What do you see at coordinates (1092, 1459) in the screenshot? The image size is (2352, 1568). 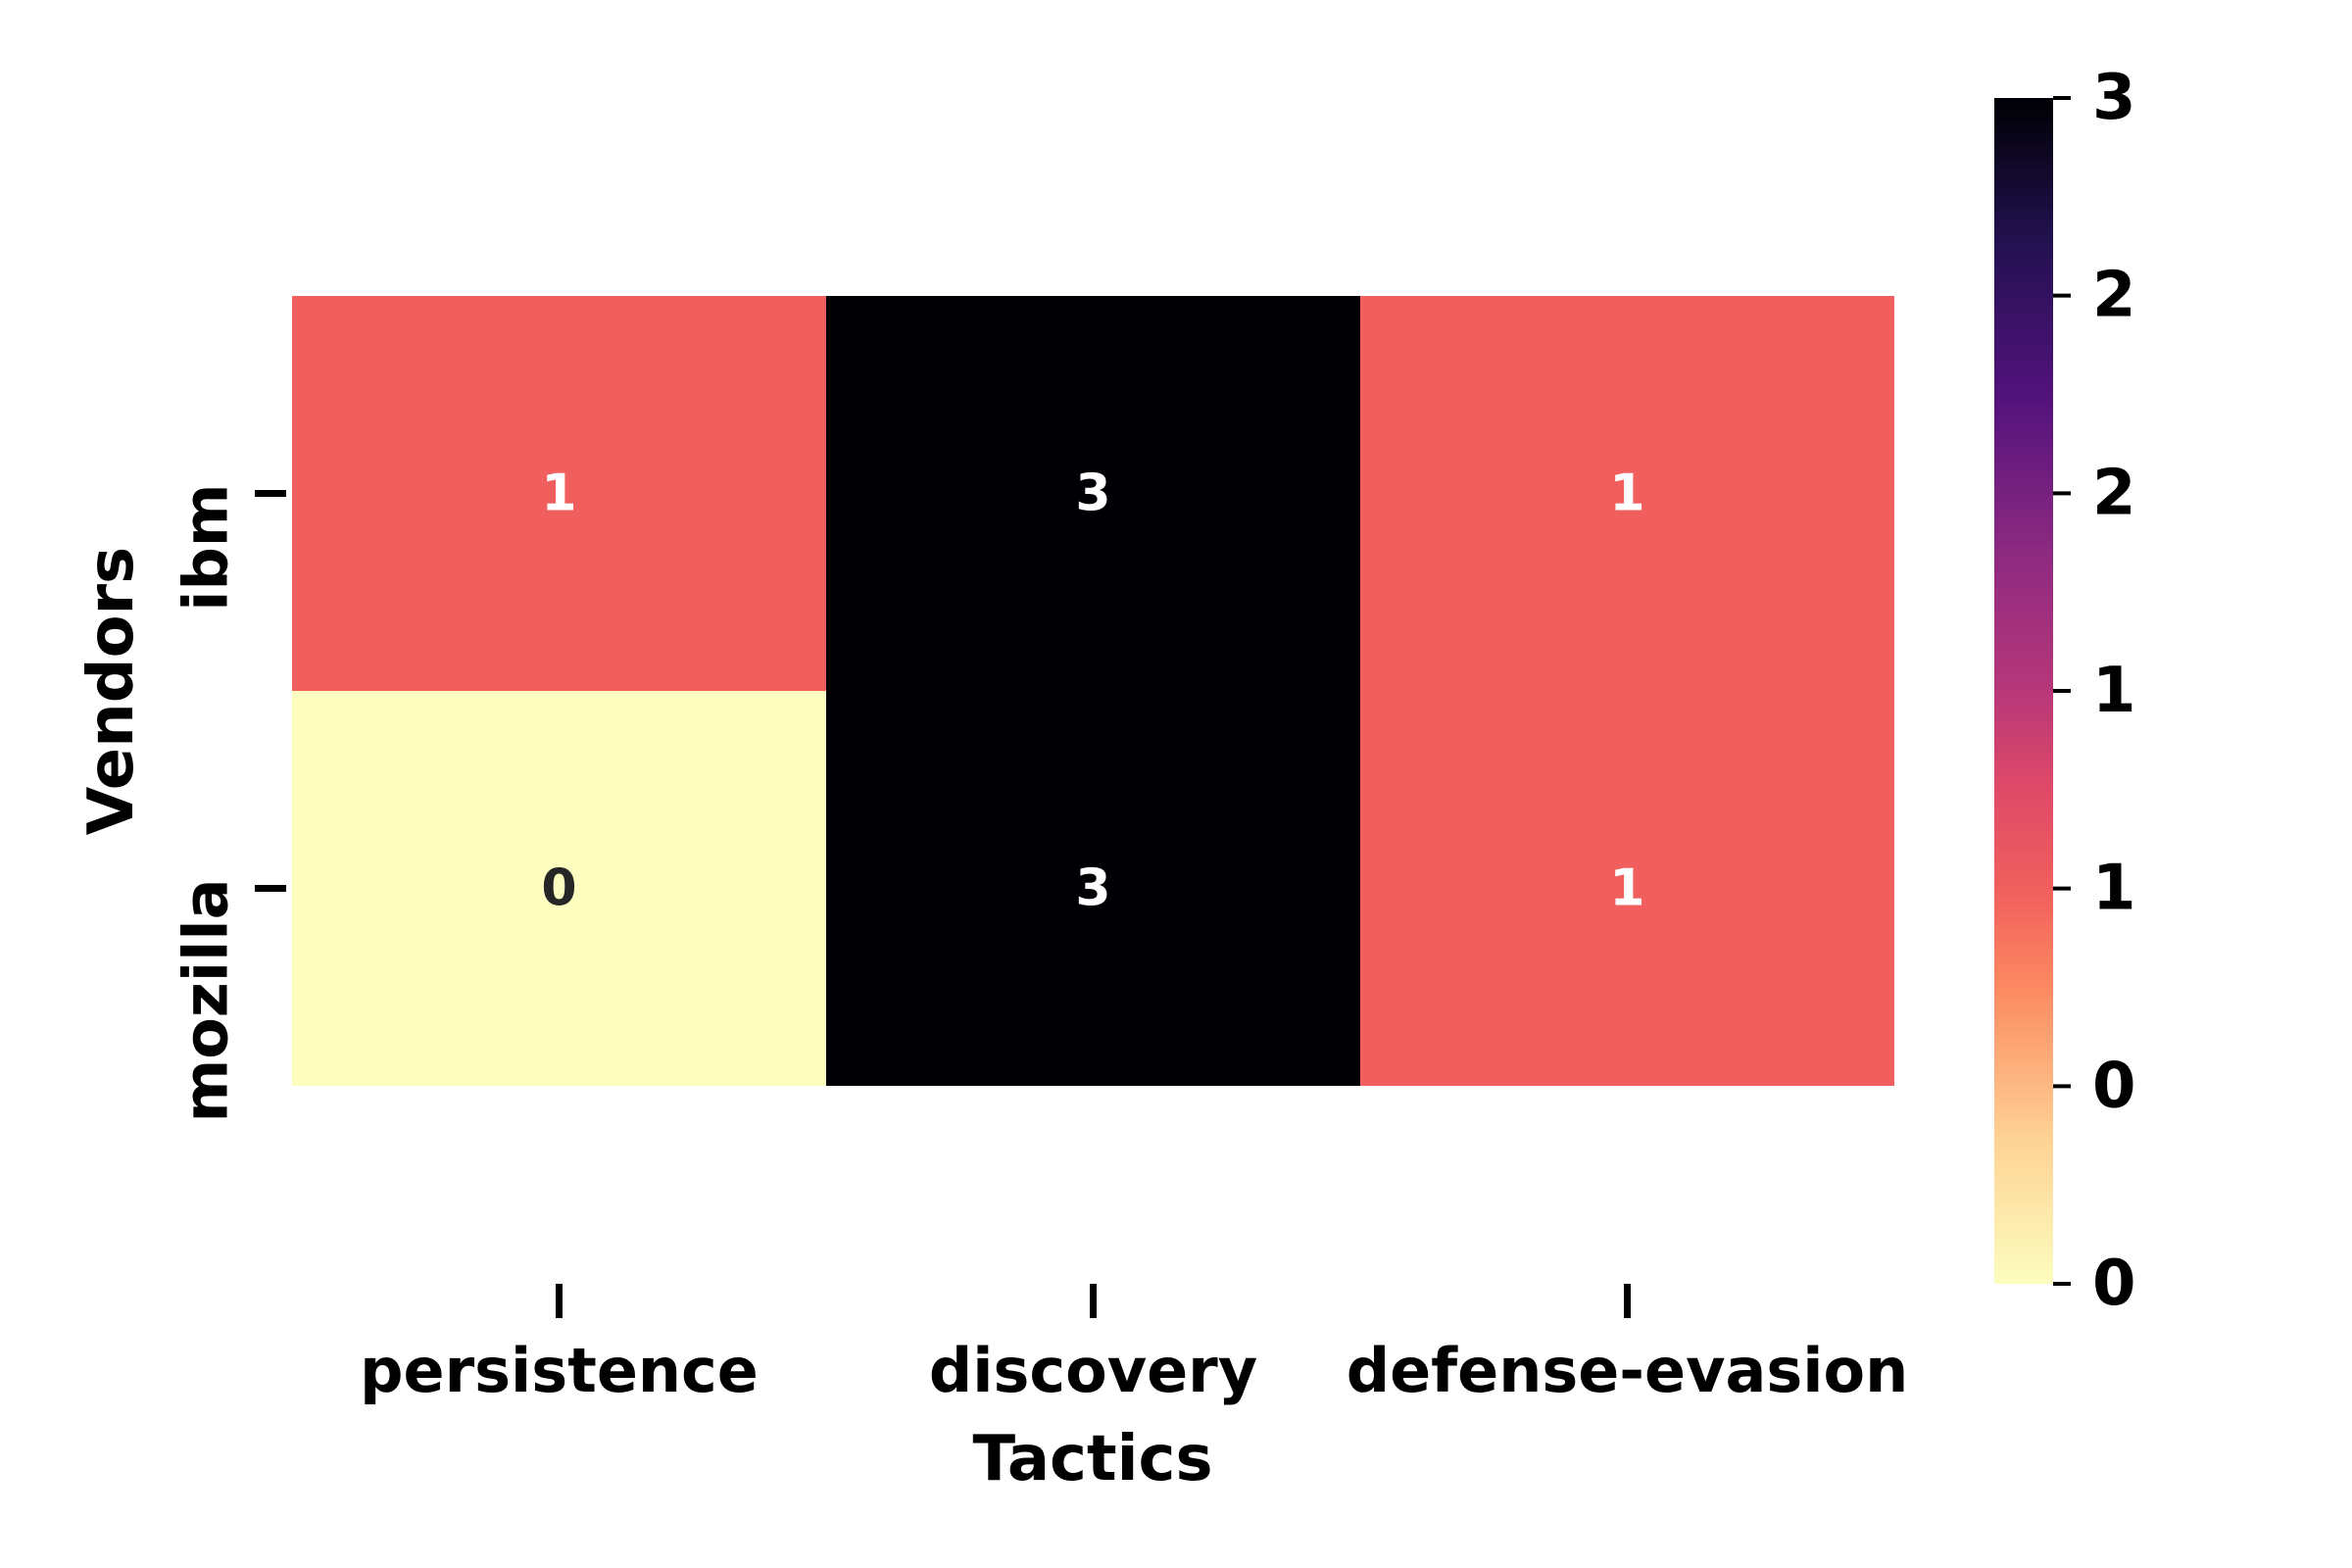 I see `x-axis-label: Tactics` at bounding box center [1092, 1459].